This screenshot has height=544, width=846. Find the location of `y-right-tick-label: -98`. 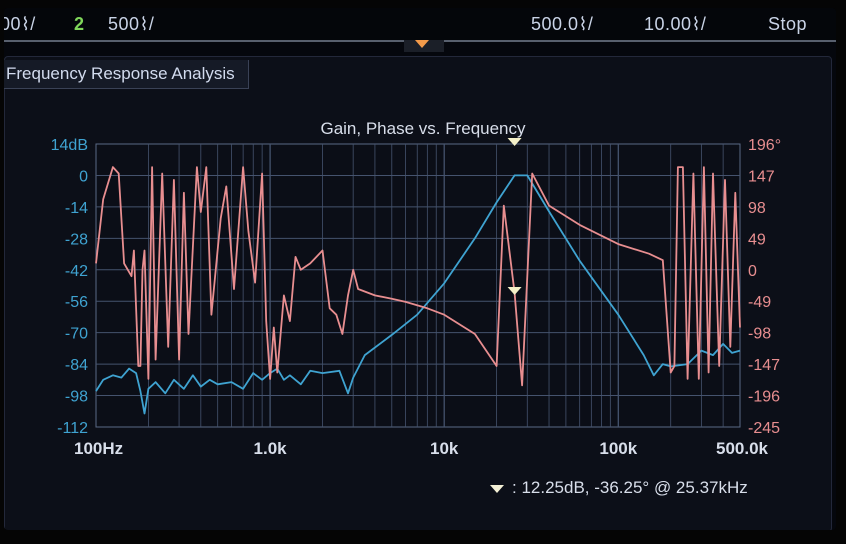

y-right-tick-label: -98 is located at coordinates (759, 334).